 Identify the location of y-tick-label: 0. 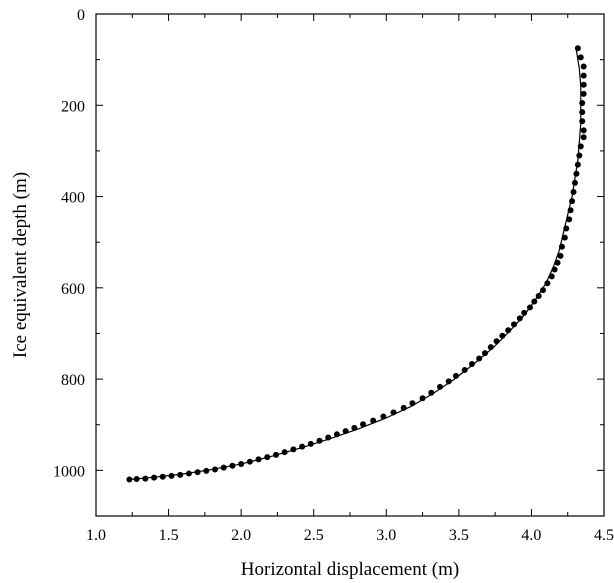
(81, 15).